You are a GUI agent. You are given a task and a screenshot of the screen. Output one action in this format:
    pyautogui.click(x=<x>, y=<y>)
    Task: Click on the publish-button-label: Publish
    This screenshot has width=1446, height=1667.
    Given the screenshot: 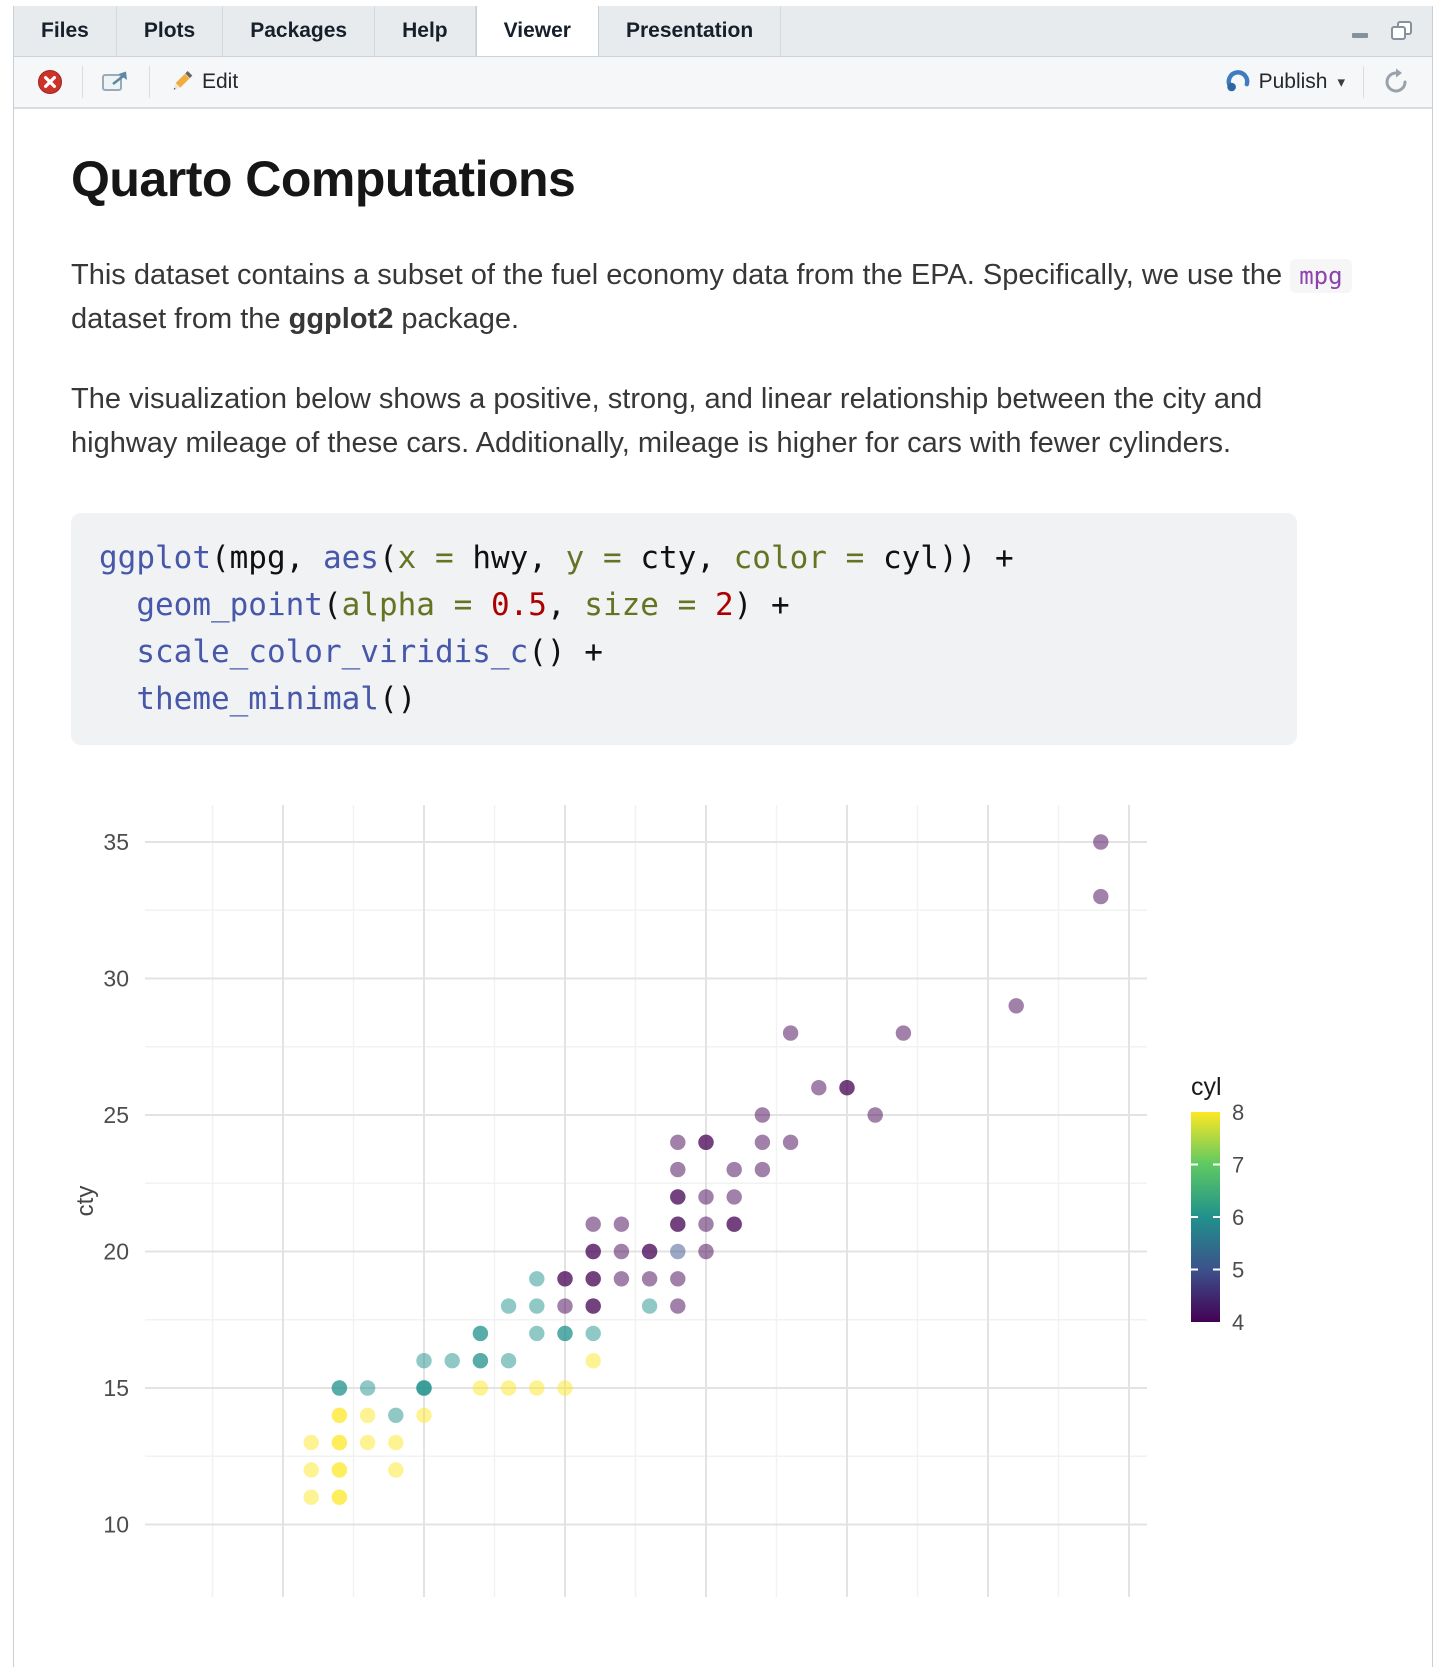 What is the action you would take?
    pyautogui.click(x=1293, y=81)
    